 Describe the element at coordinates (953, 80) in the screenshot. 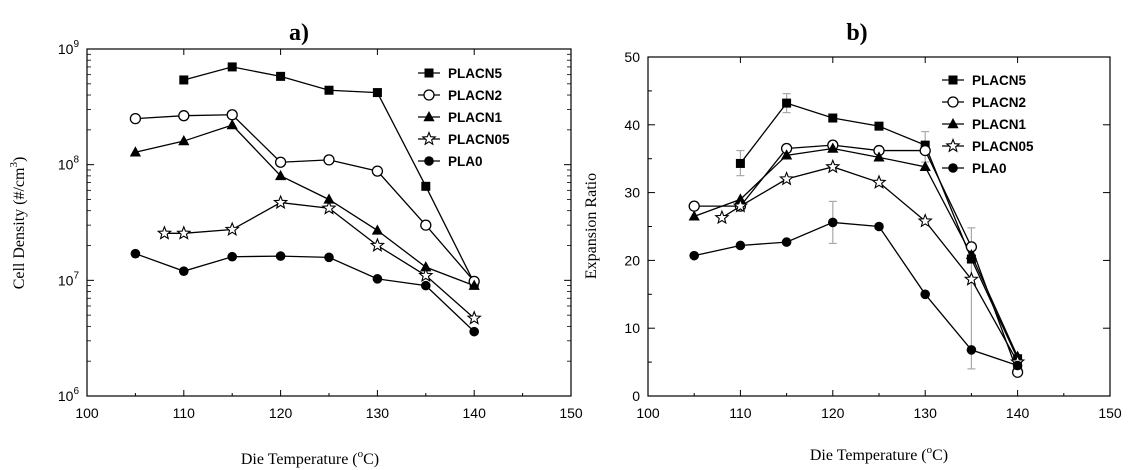

I see `legend-marker-placn5` at that location.